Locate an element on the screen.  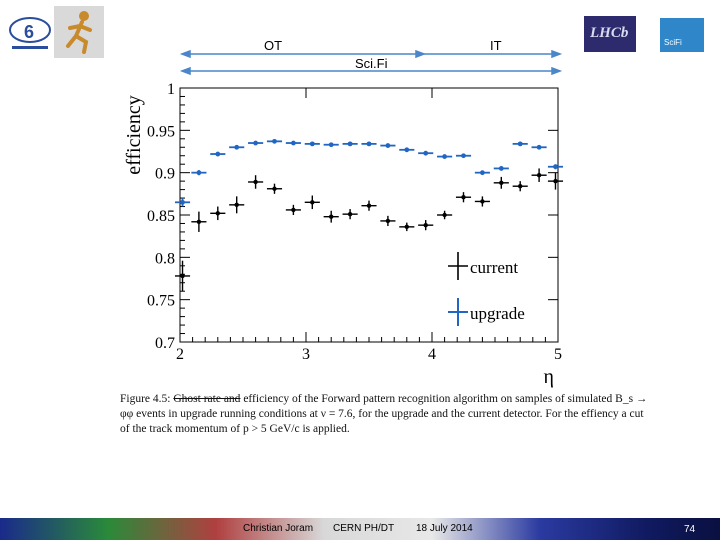
y-tick-label: 0.7 is located at coordinates (165, 343).